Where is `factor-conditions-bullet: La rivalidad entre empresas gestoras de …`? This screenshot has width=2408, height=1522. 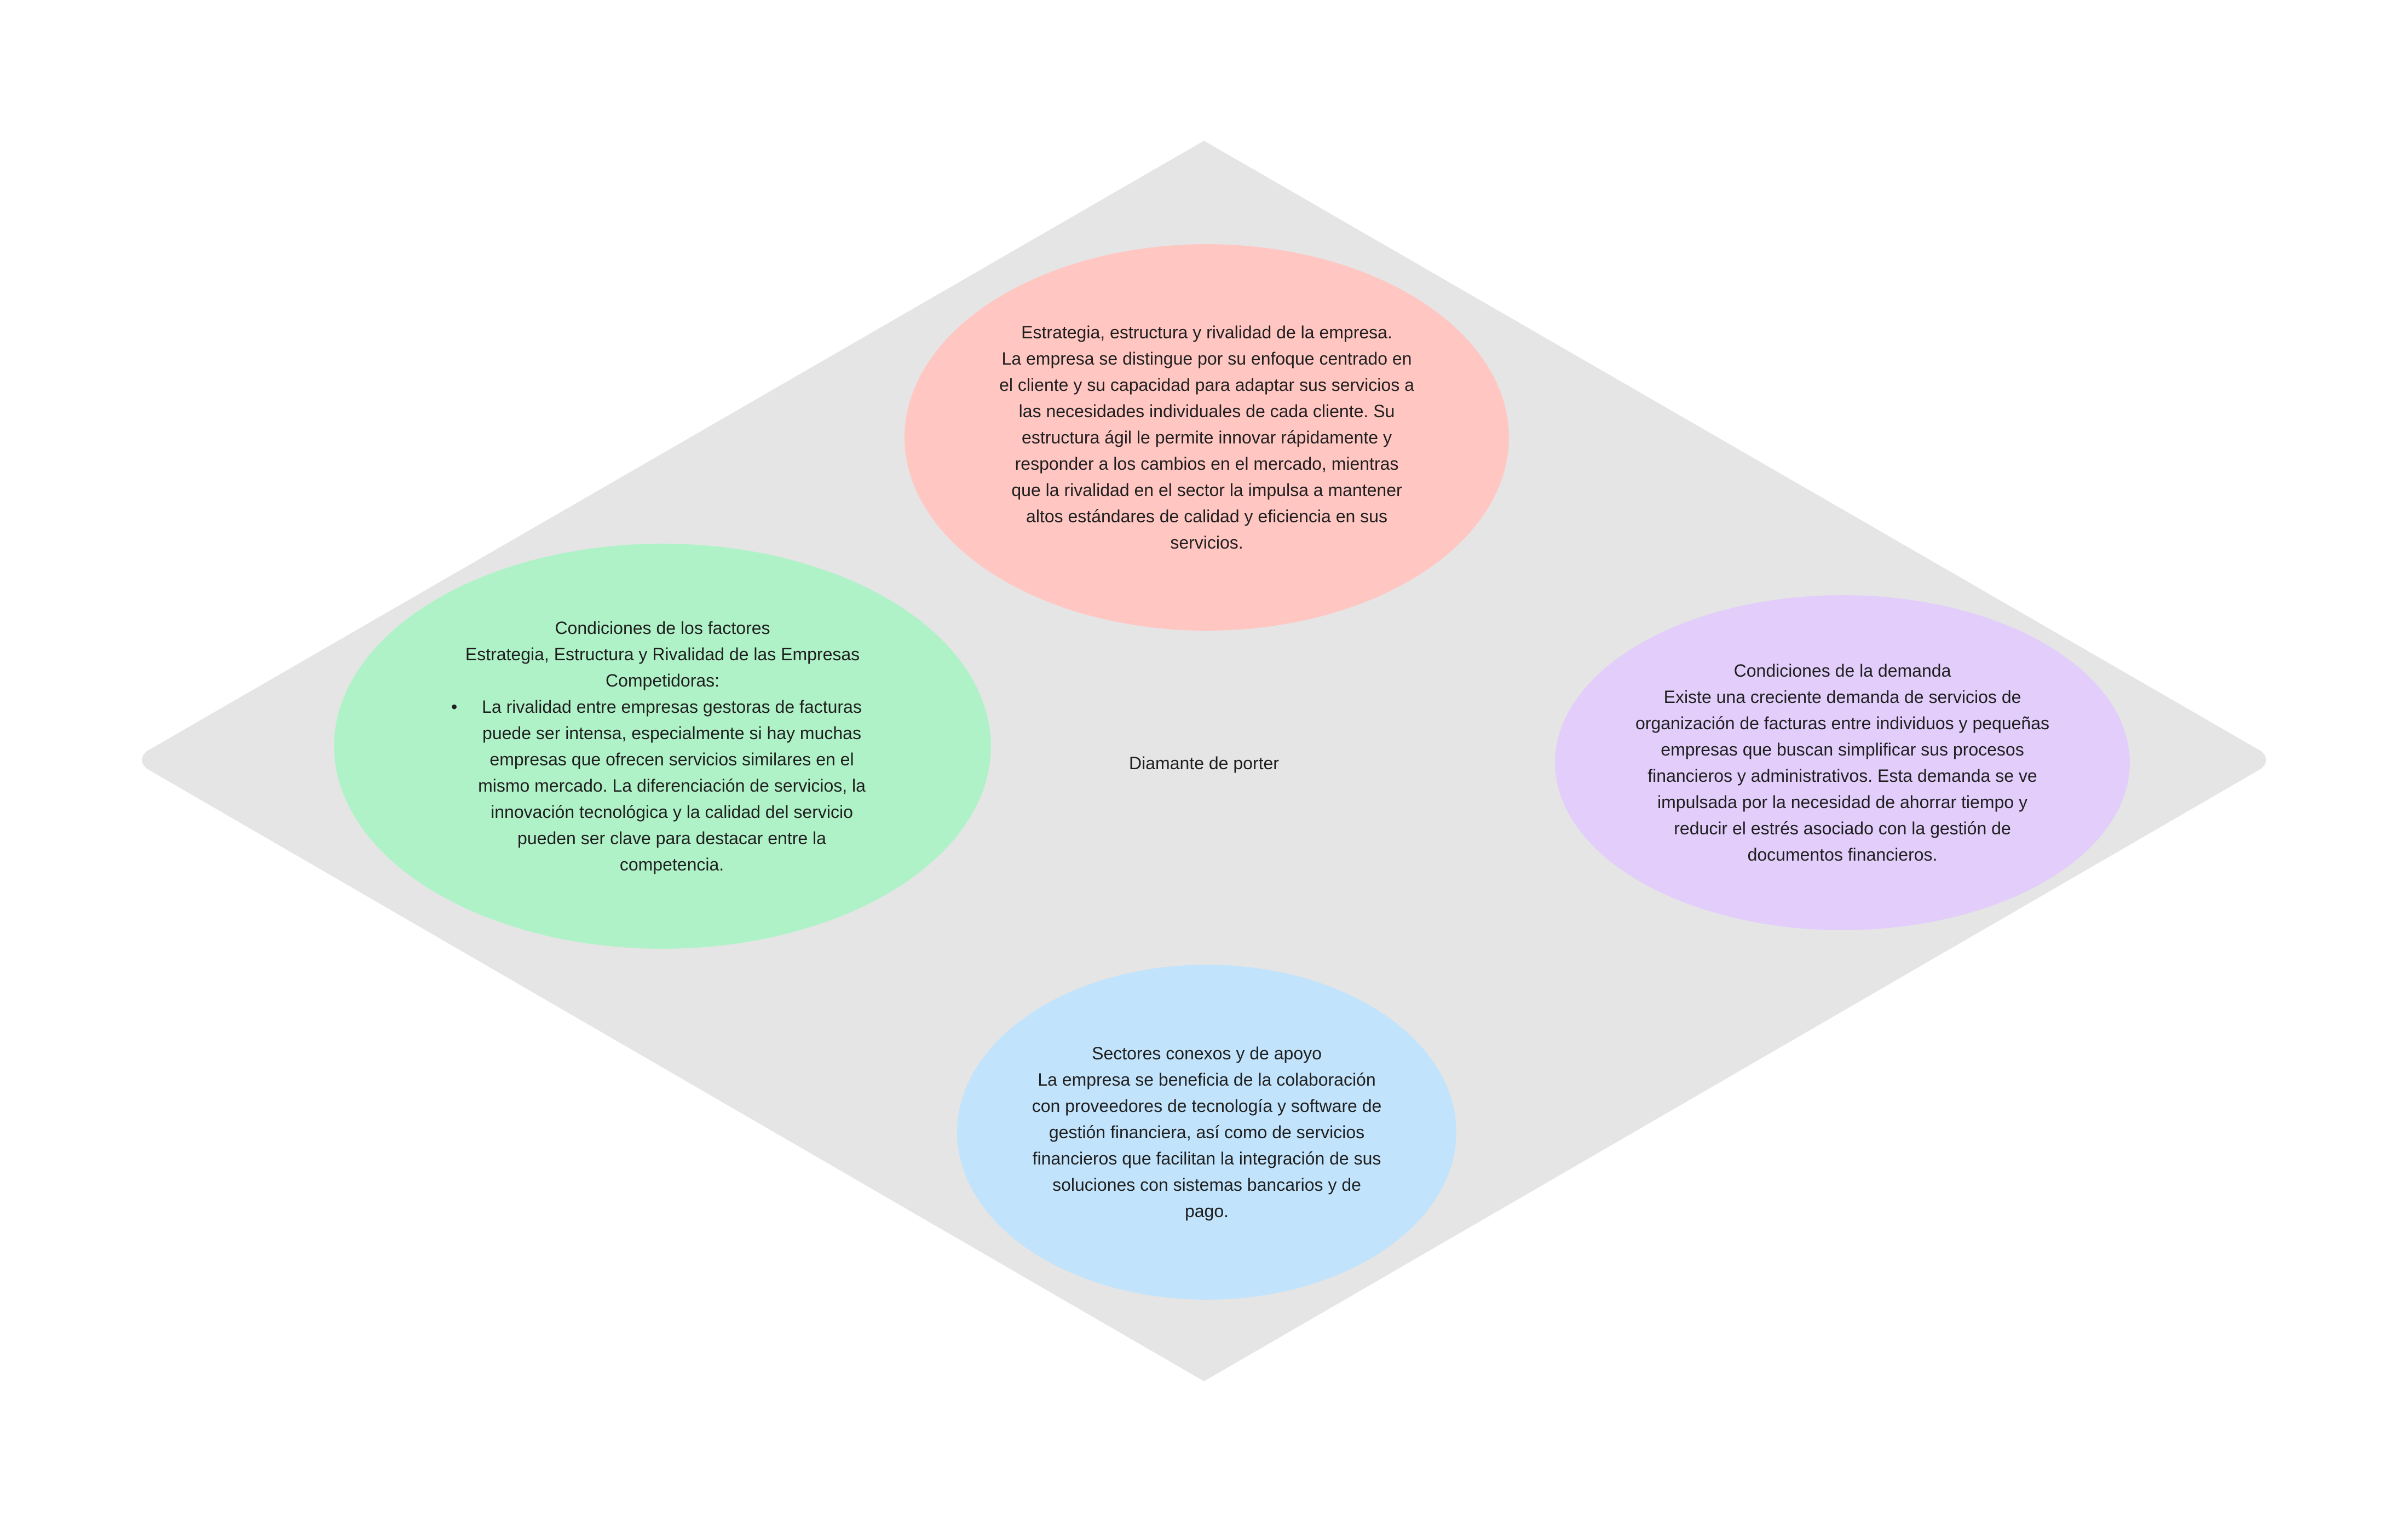 factor-conditions-bullet: La rivalidad entre empresas gestoras de … is located at coordinates (663, 786).